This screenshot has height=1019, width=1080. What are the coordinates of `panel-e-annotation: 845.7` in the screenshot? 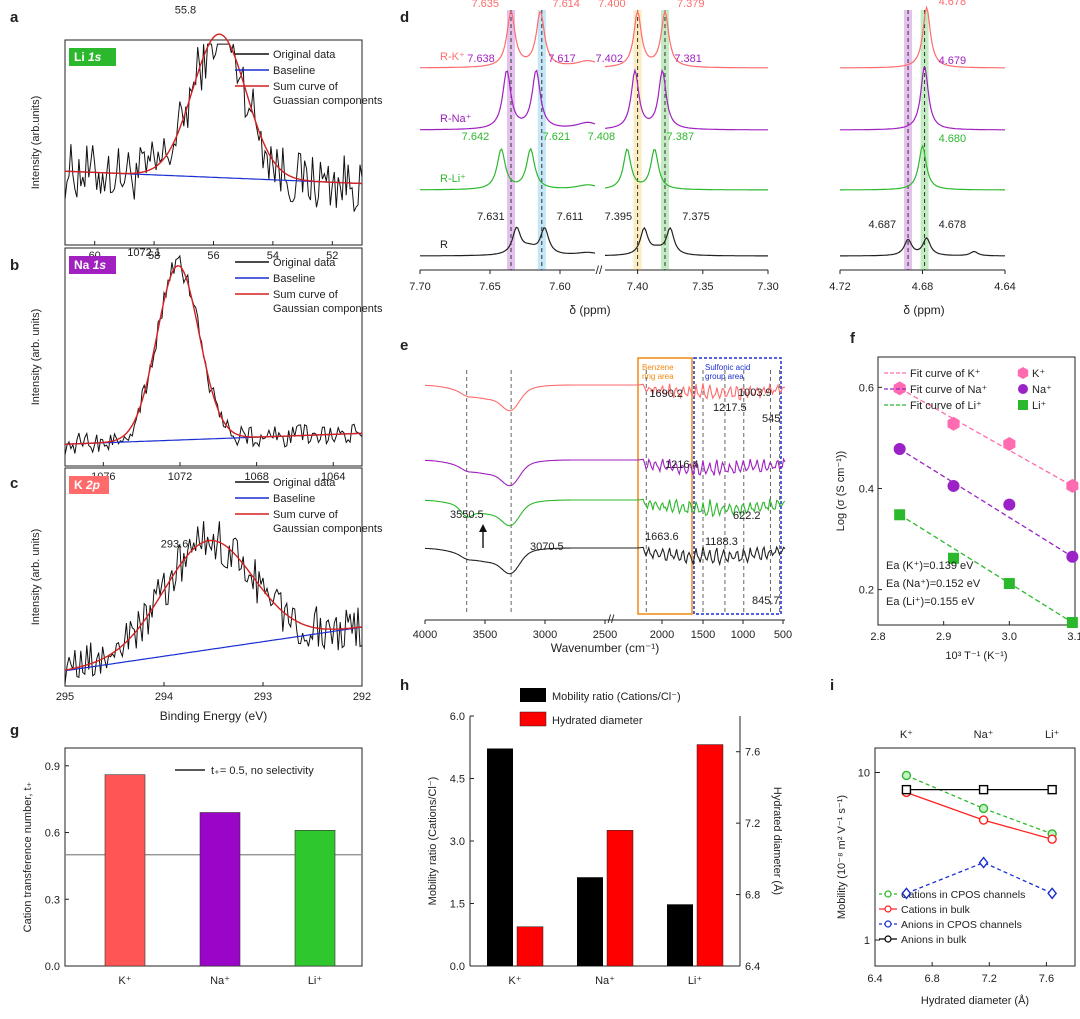 It's located at (766, 601).